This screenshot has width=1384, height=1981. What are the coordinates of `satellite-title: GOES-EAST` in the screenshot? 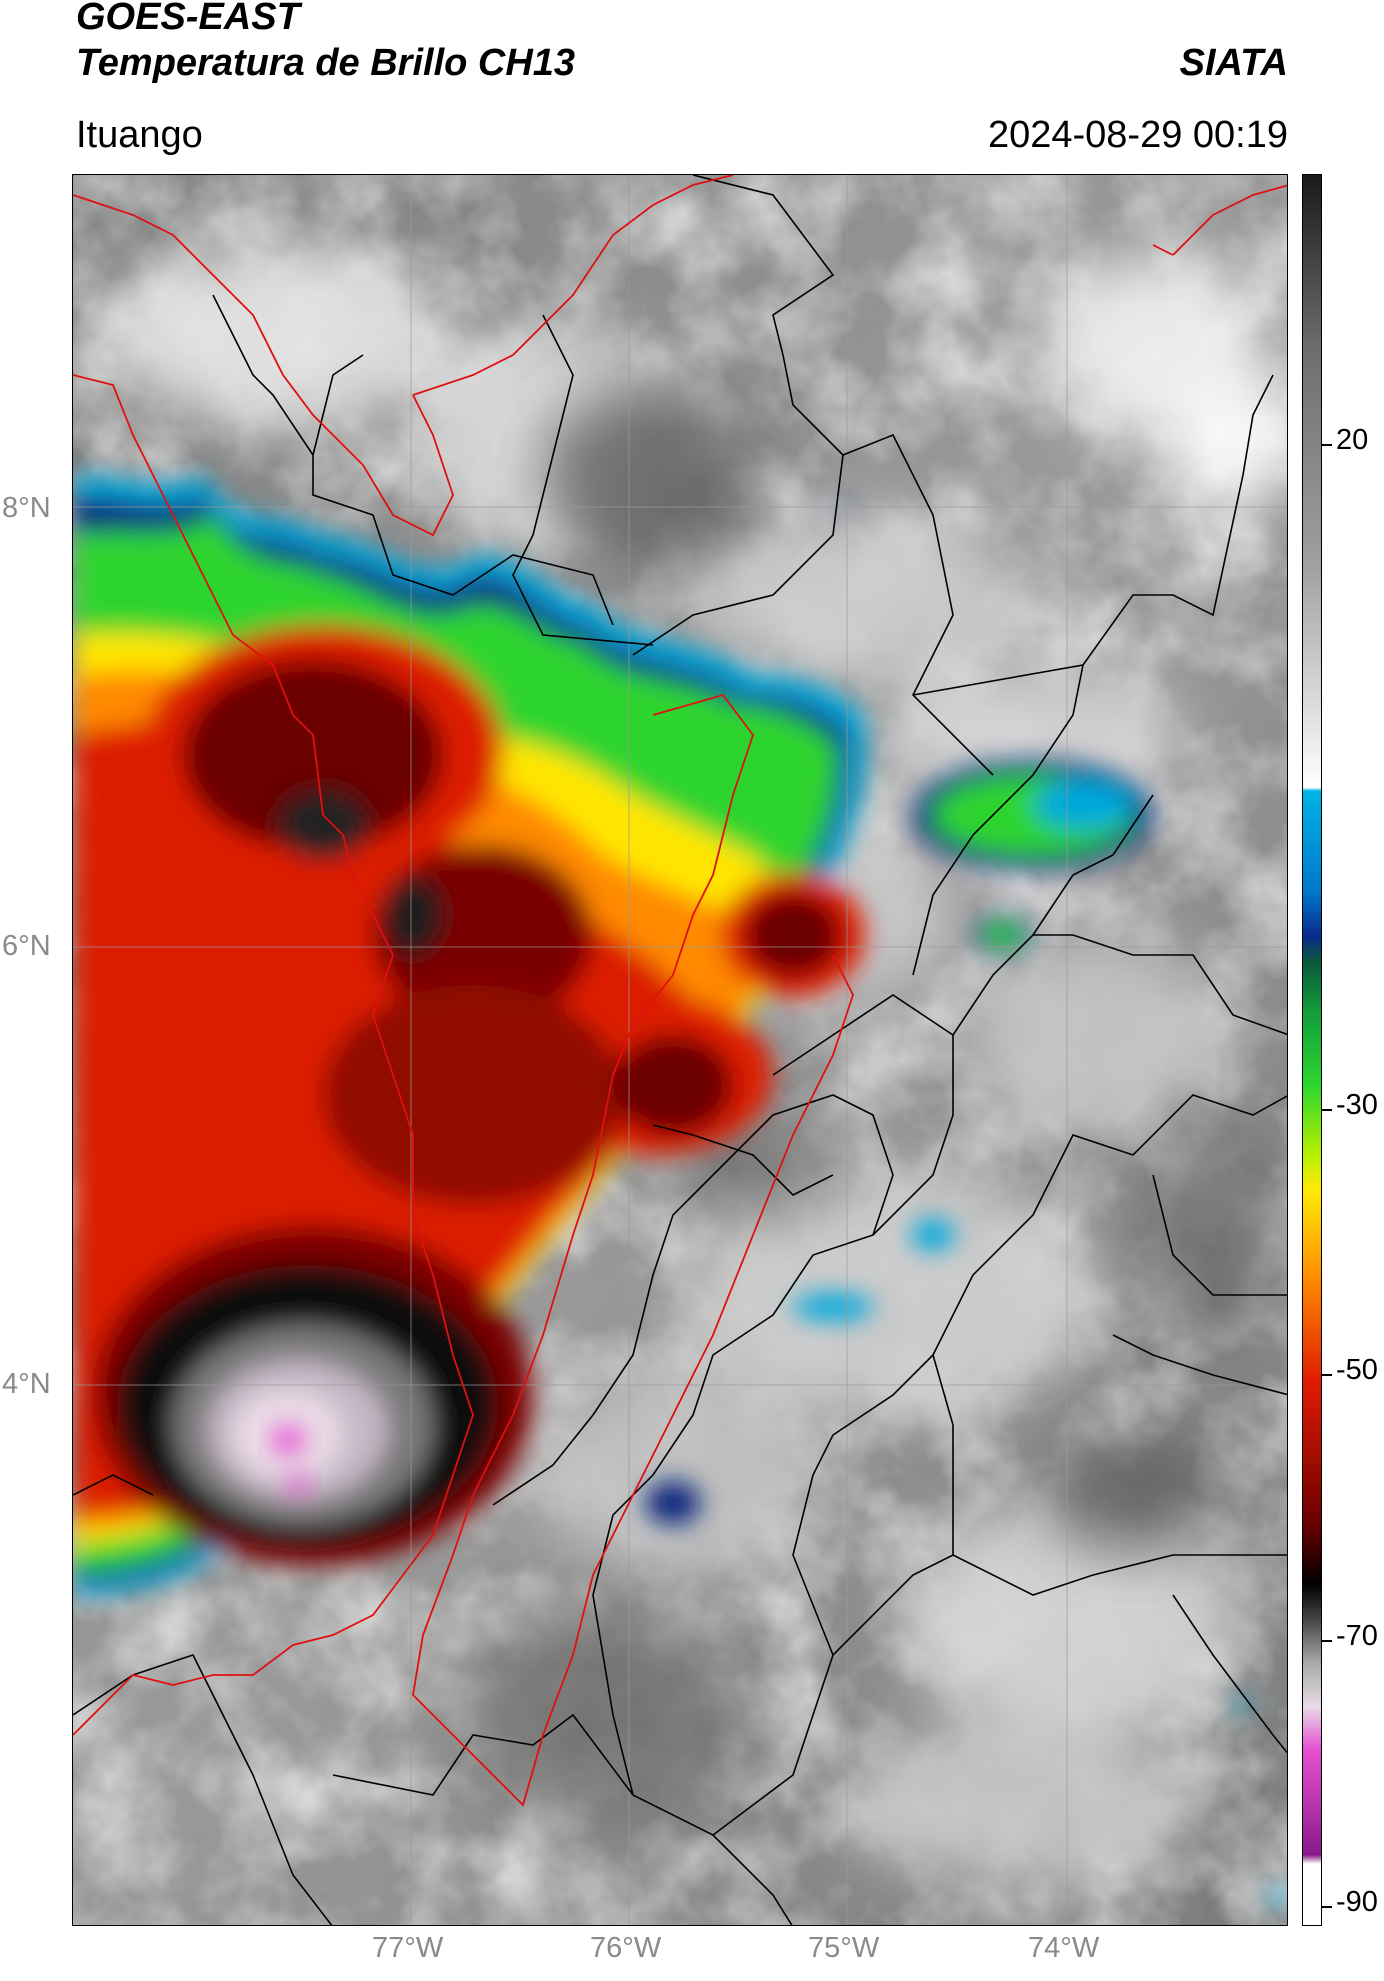 It's located at (188, 19).